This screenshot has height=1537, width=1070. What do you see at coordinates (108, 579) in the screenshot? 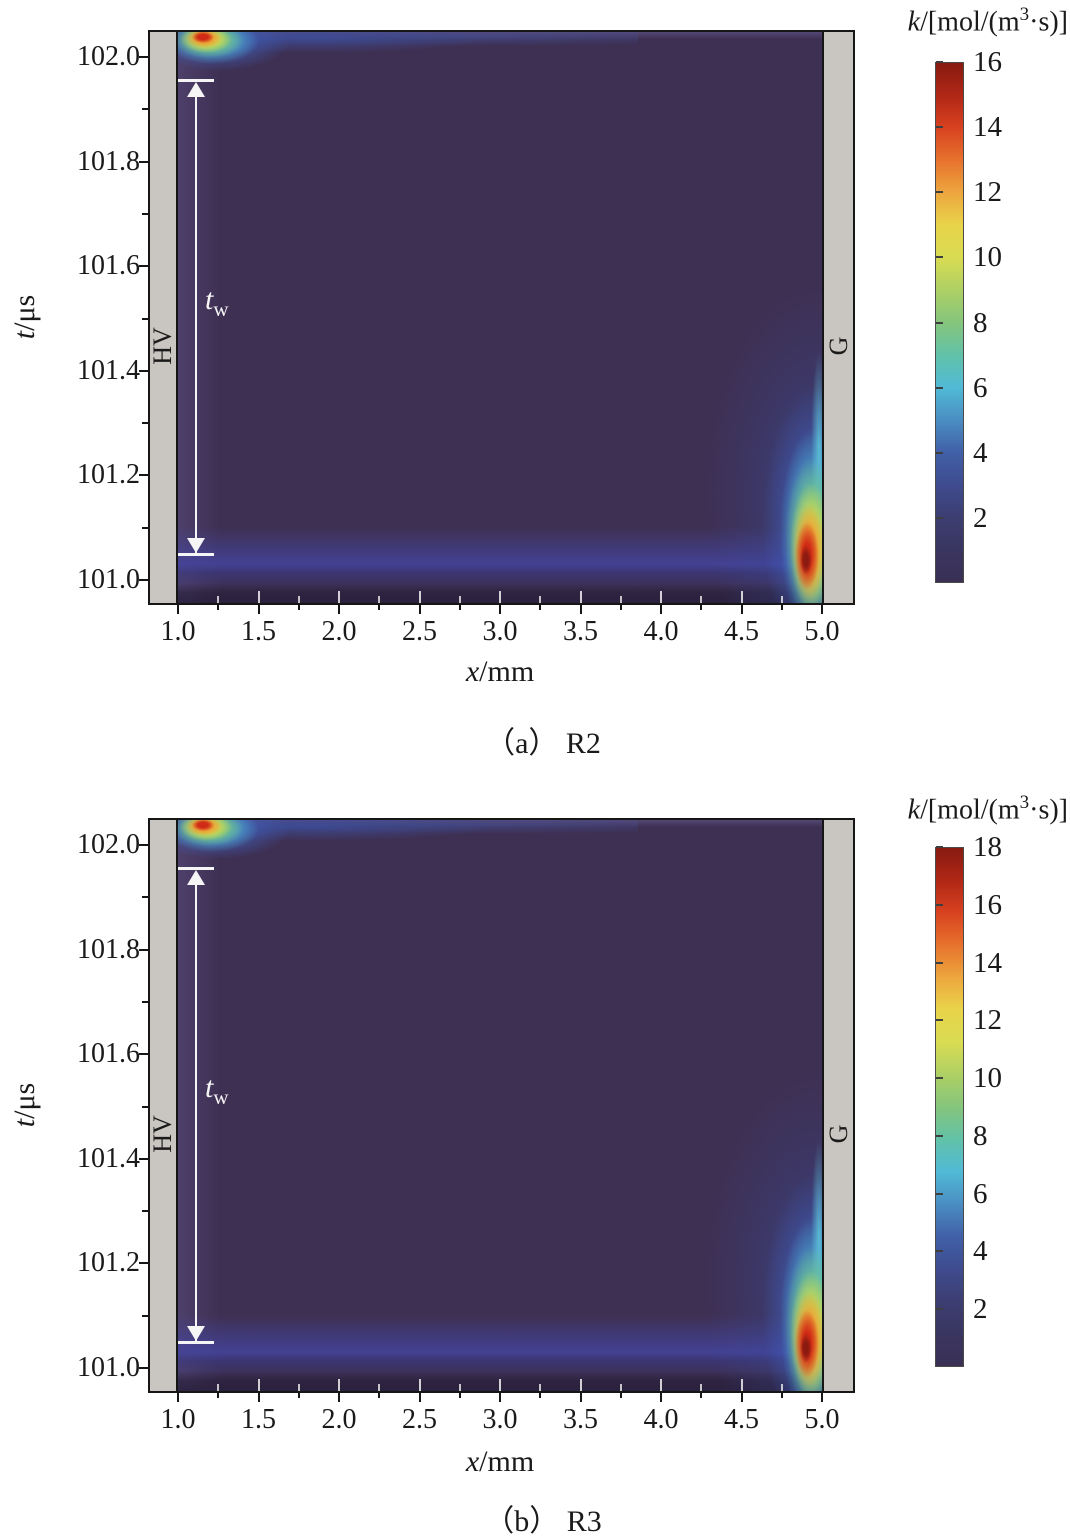
I see `y-tick-label: 101.0` at bounding box center [108, 579].